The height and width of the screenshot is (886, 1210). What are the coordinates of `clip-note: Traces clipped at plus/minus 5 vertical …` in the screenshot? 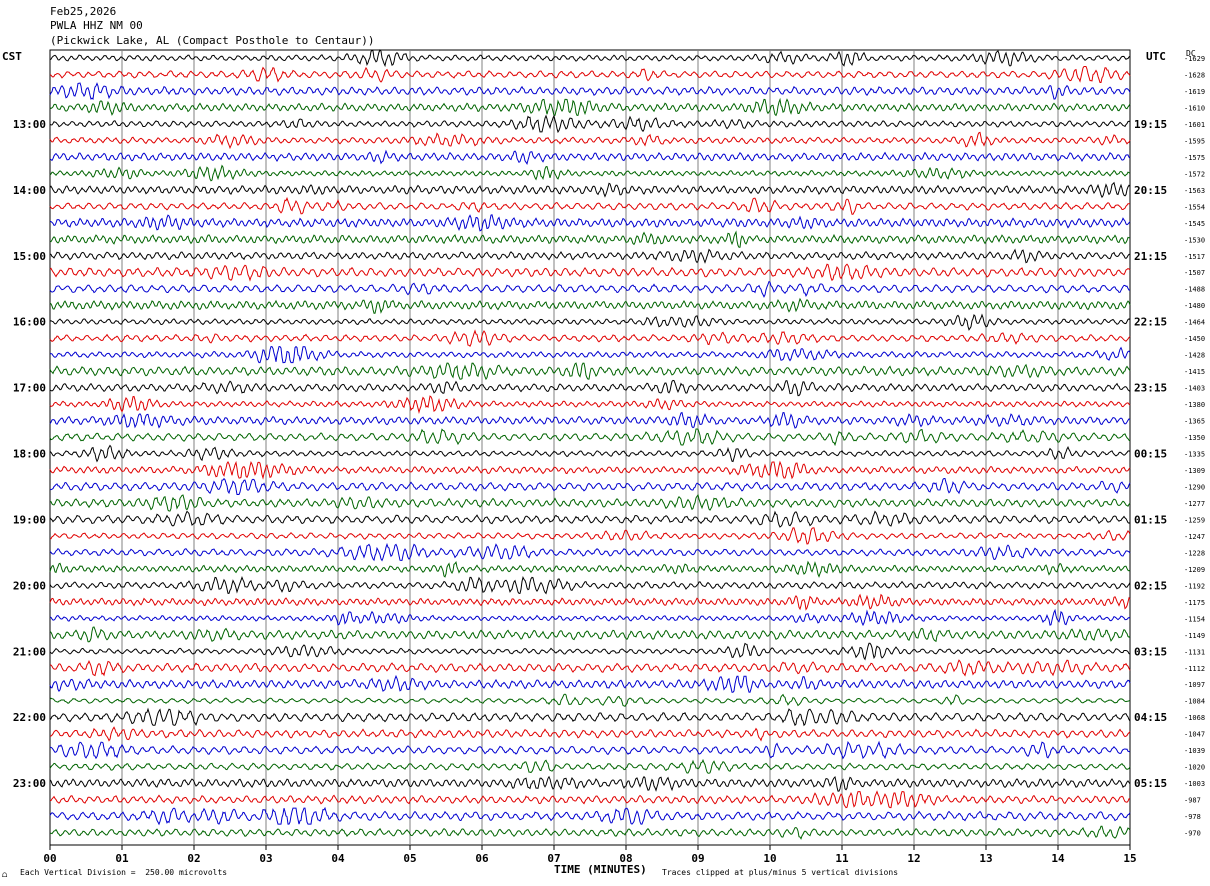 It's located at (780, 872).